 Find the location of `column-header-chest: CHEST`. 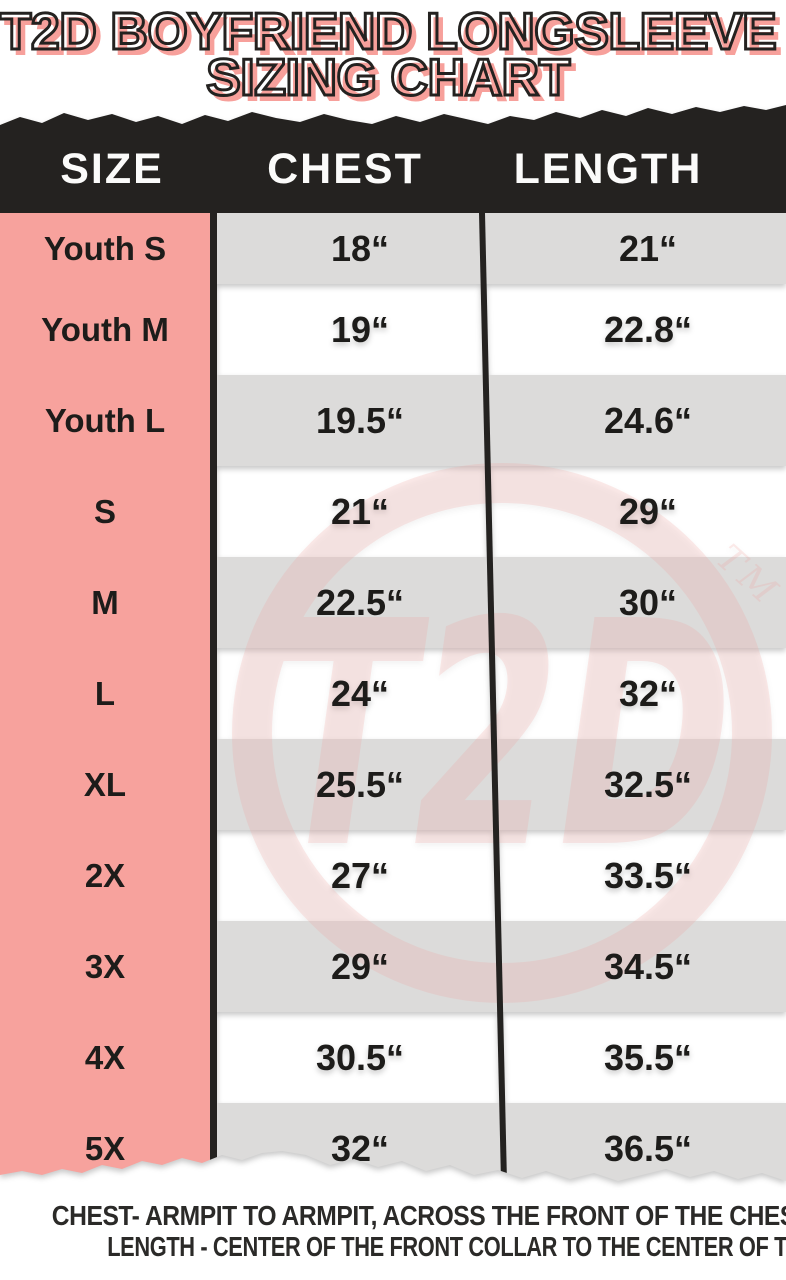

column-header-chest: CHEST is located at coordinates (345, 168).